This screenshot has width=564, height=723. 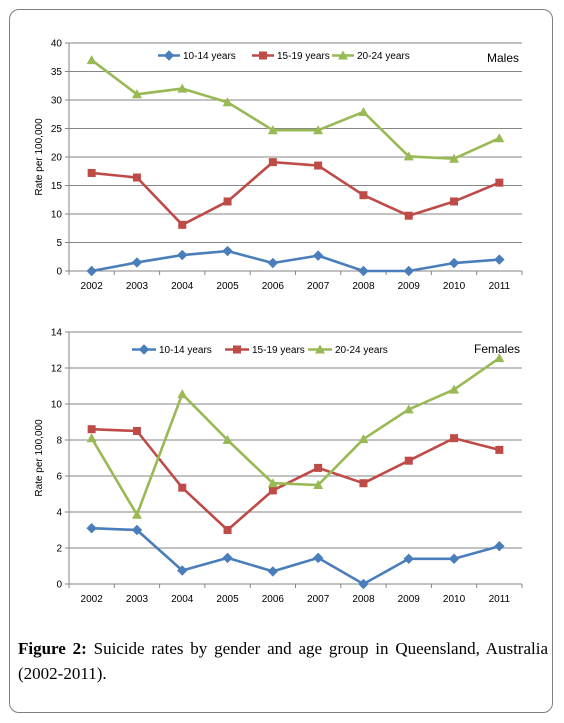 I want to click on males-xtick-label: 2009, so click(x=409, y=286).